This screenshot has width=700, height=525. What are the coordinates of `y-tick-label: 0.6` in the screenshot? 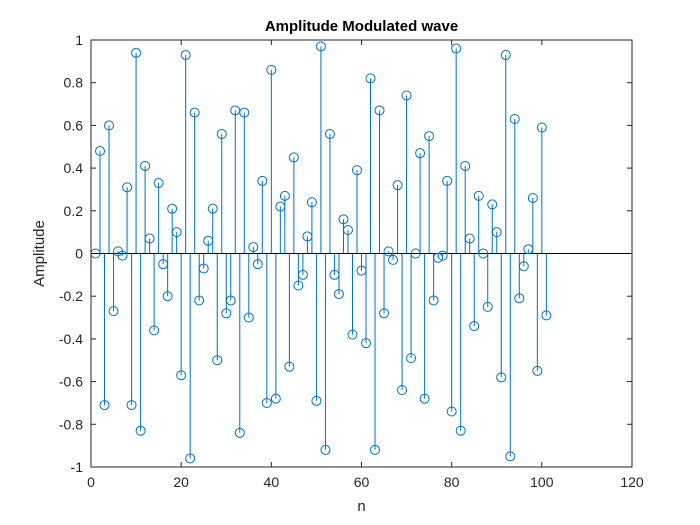 It's located at (74, 125).